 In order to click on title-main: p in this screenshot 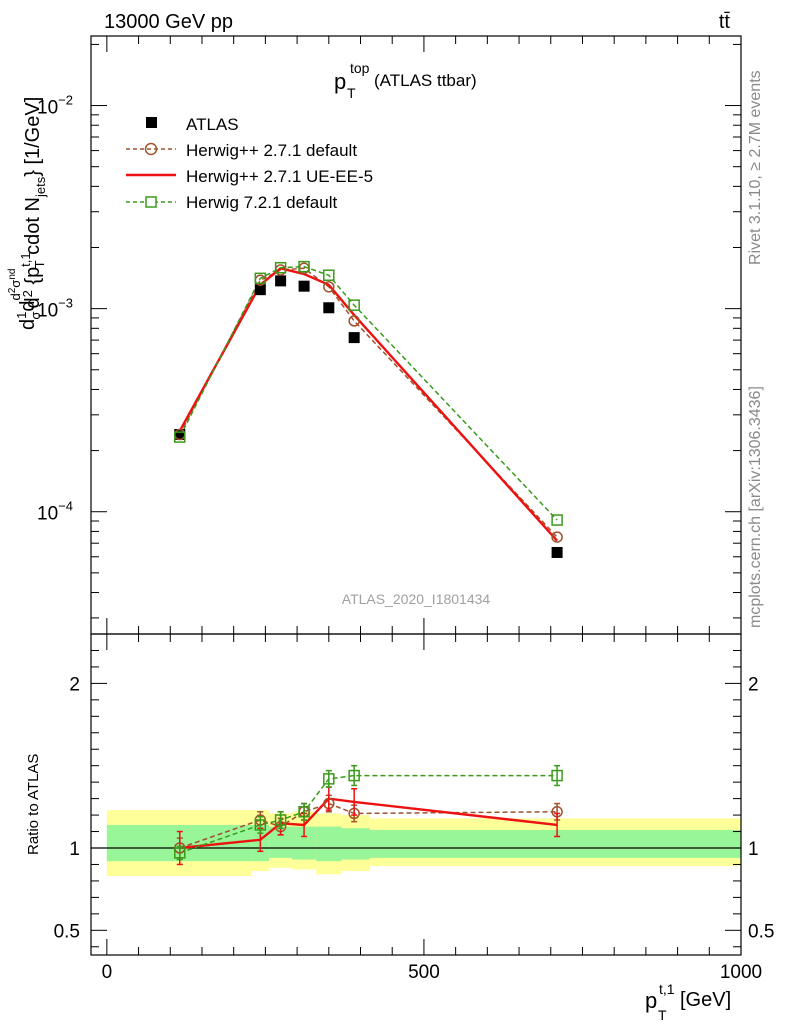, I will do `click(340, 81)`.